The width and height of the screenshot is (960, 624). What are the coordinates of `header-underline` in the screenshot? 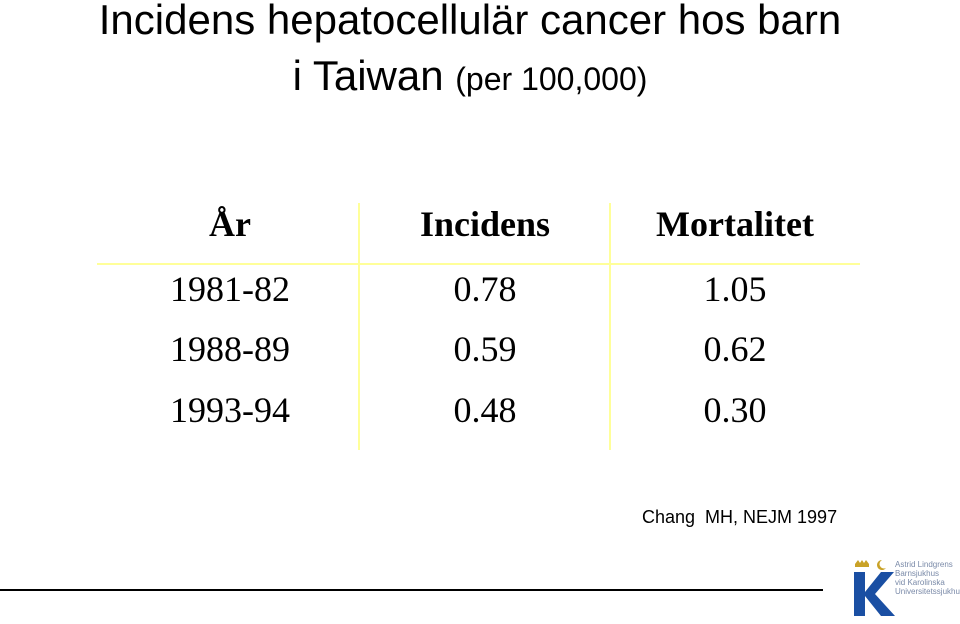 It's located at (478, 264).